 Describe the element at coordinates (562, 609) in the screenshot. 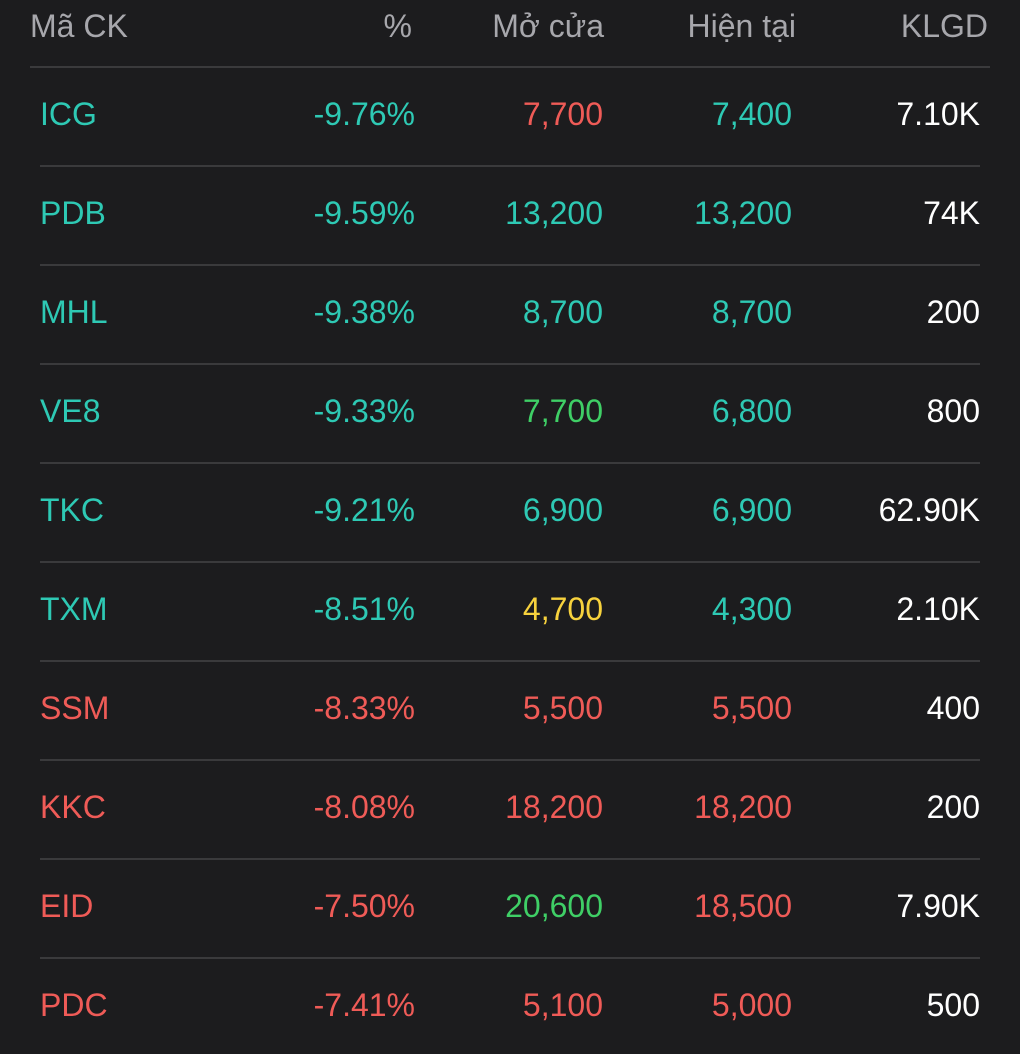

I see `cell-open: 4,700` at that location.